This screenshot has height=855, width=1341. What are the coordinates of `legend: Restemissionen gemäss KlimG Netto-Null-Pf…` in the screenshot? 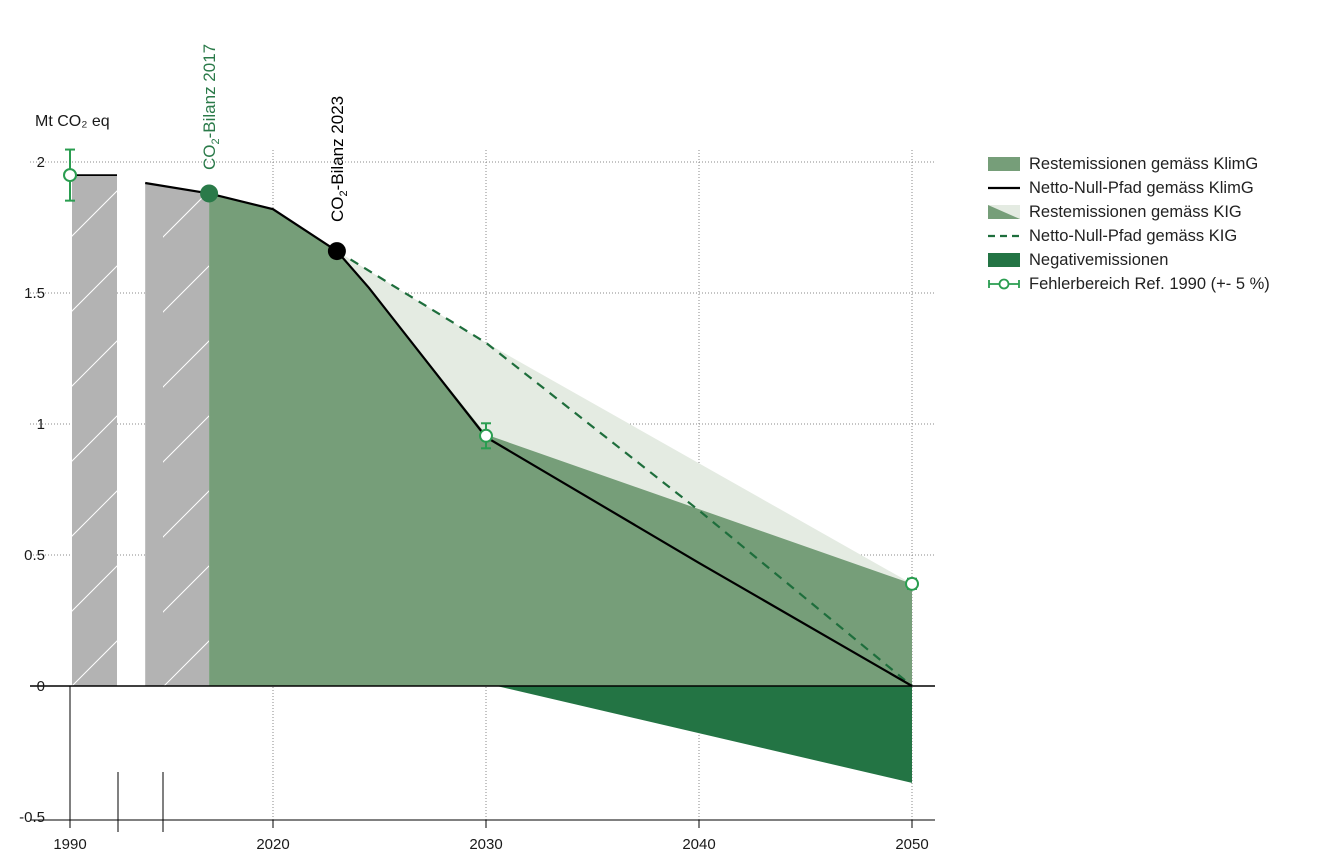 It's located at (1129, 224).